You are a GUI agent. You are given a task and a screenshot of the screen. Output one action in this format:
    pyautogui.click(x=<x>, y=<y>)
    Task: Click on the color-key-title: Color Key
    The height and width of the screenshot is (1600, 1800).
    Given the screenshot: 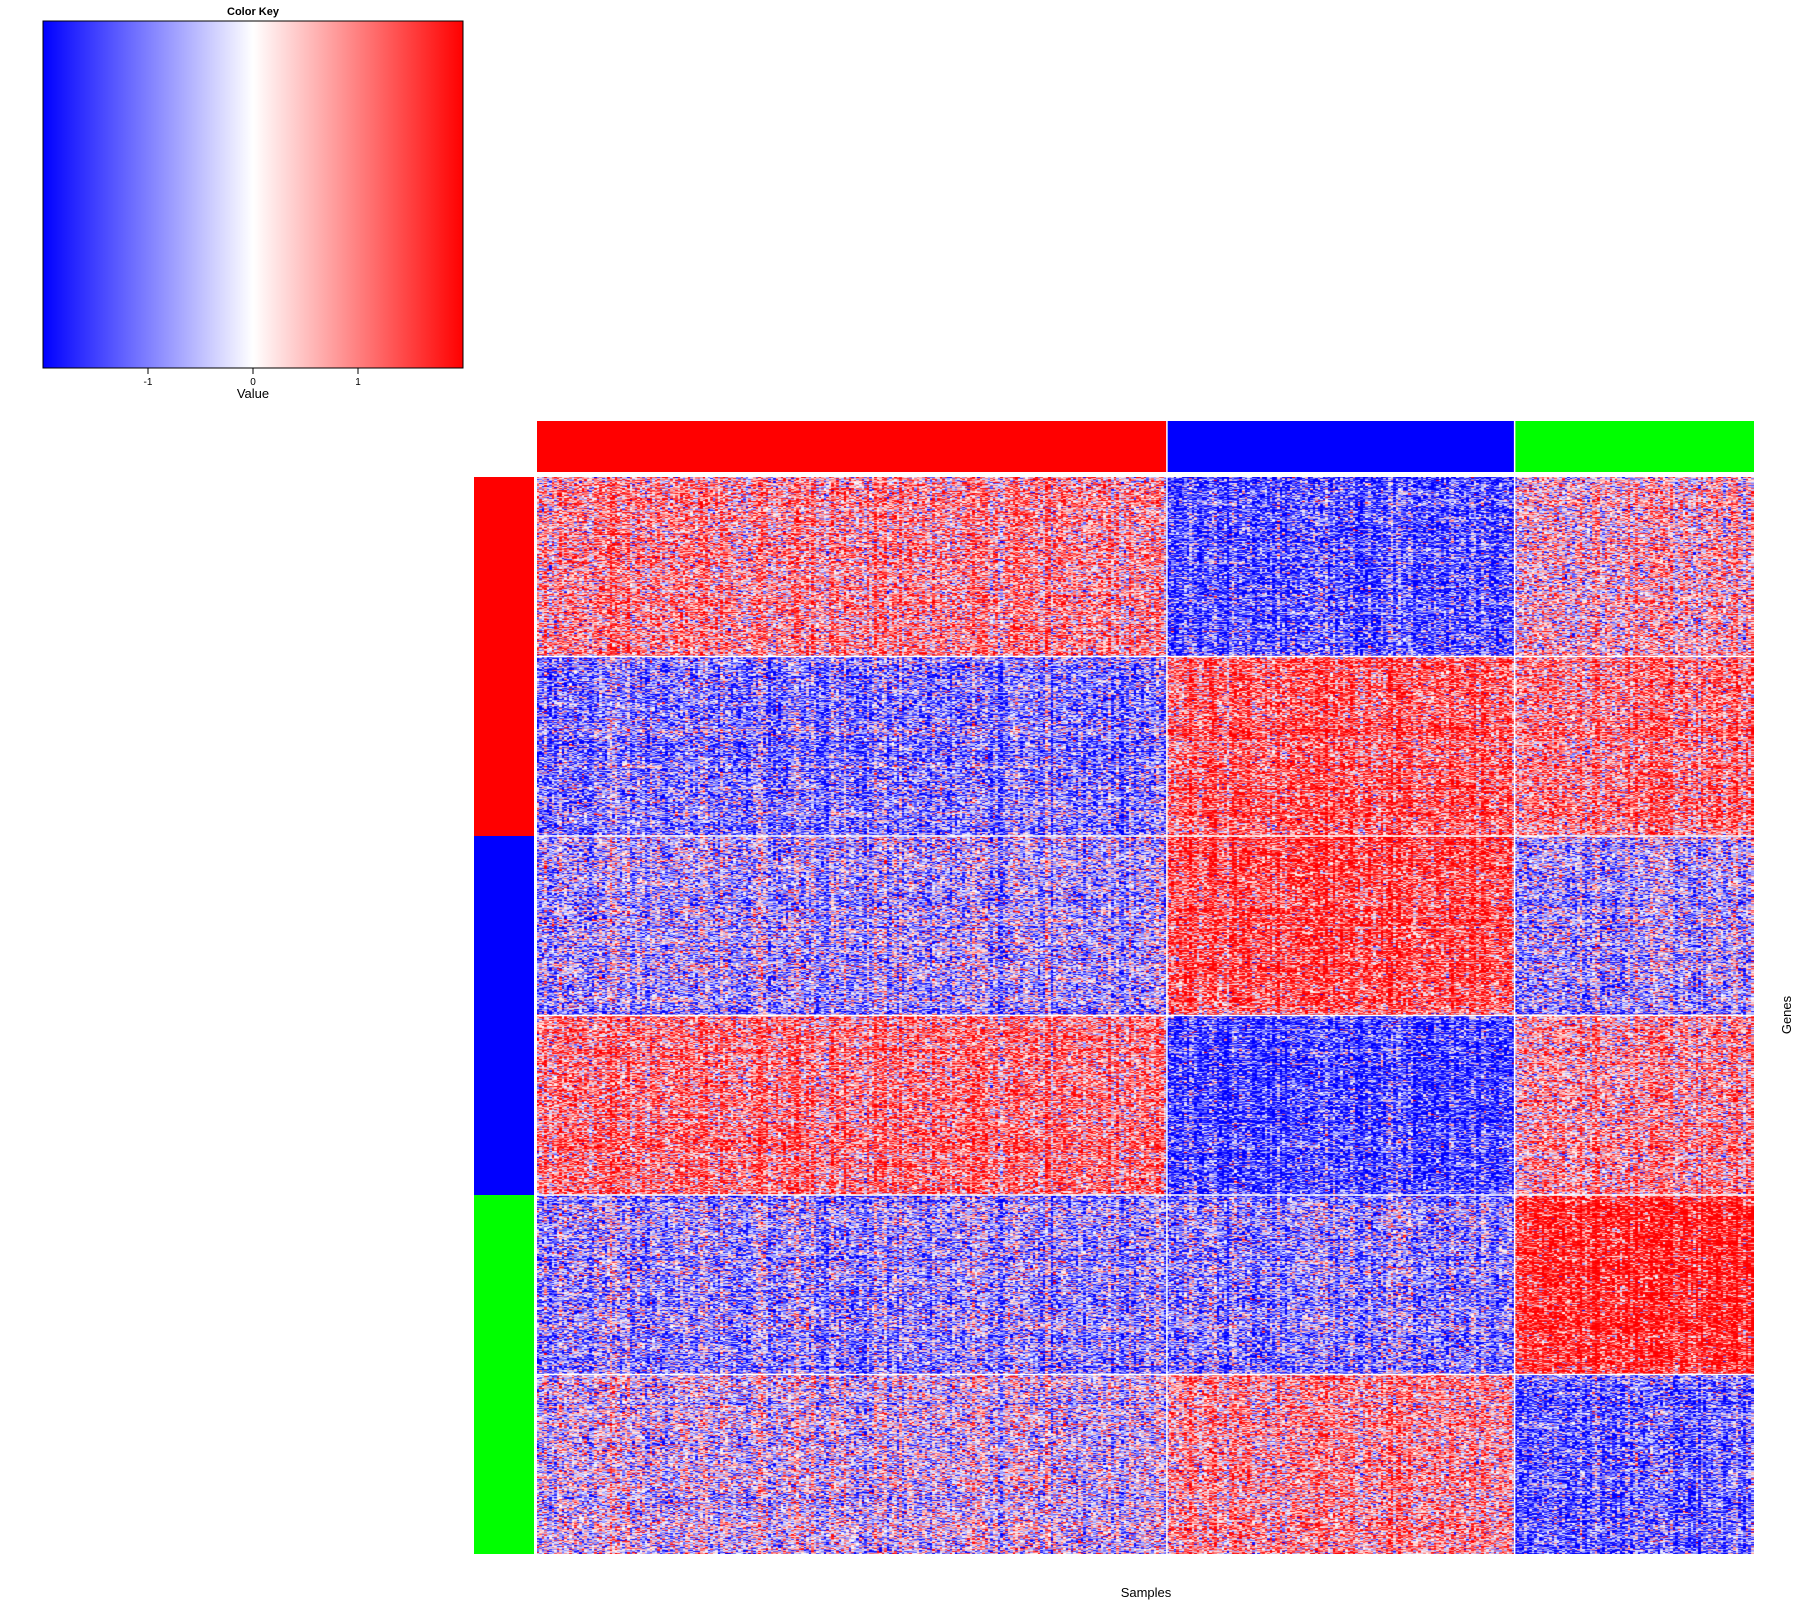 What is the action you would take?
    pyautogui.click(x=253, y=12)
    